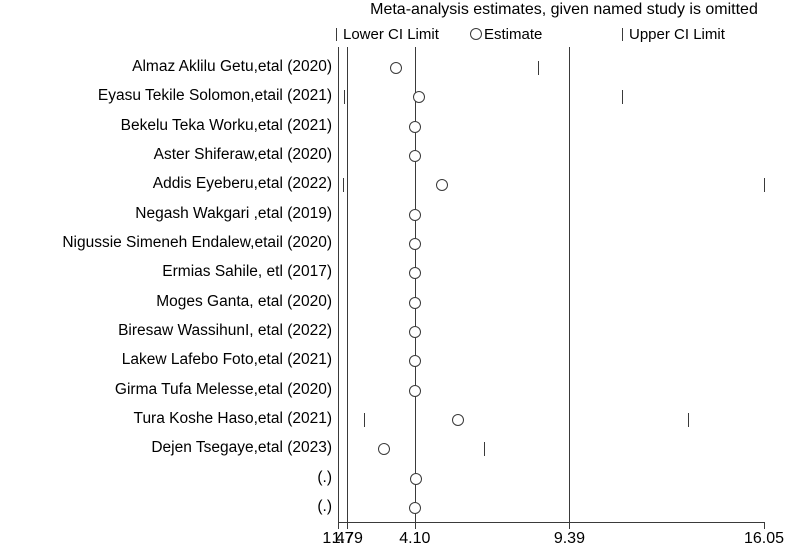 This screenshot has width=798, height=553. I want to click on legend-item-lower-ci: Lower CI Limit, so click(387, 34).